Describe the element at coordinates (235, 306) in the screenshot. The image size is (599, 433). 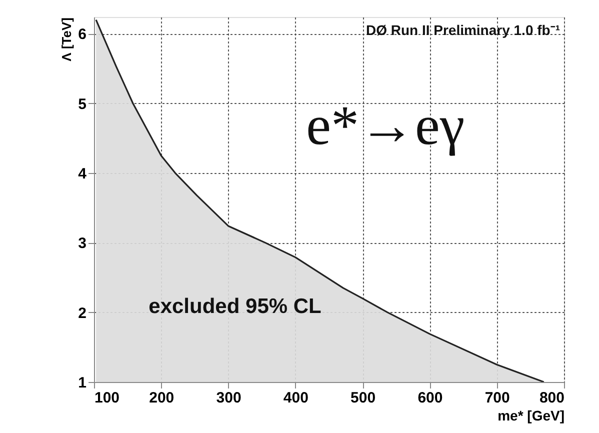
I see `annotation: excluded 95% CL` at that location.